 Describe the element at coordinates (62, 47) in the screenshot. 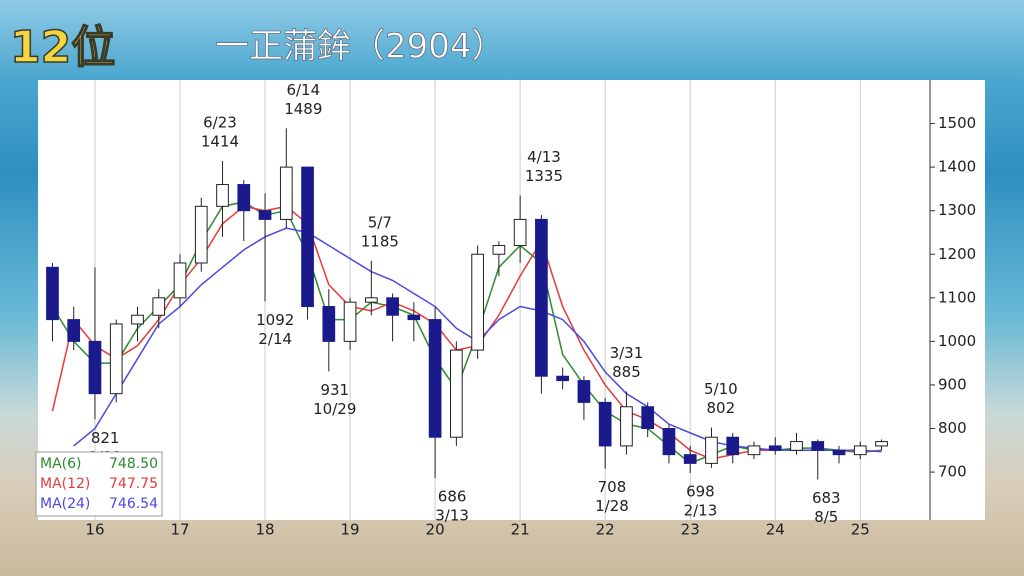

I see `title-rank: 12位` at that location.